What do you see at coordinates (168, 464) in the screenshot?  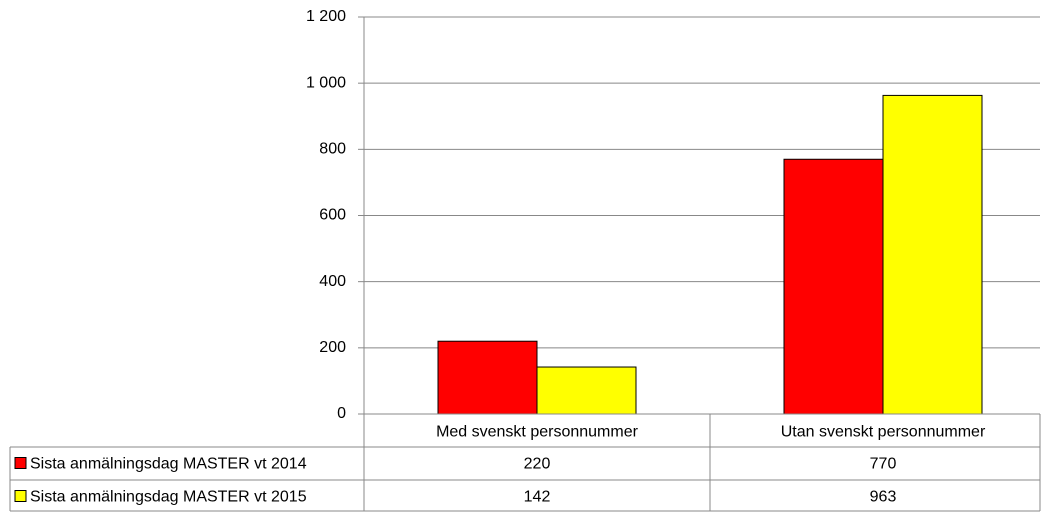 I see `legend-label: Sista anmälningsdag MASTER vt 2014` at bounding box center [168, 464].